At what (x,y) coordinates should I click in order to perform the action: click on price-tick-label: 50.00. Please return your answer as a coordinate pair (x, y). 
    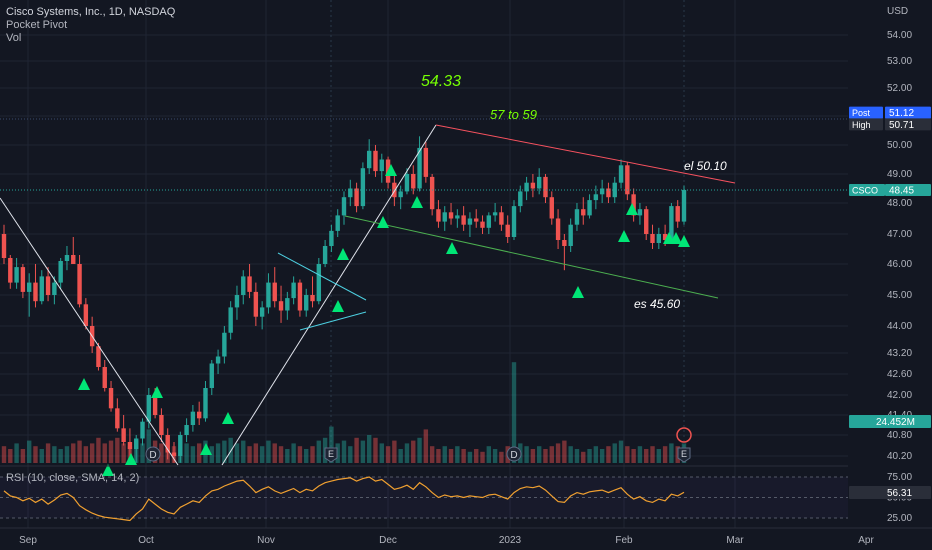
    Looking at the image, I should click on (899, 145).